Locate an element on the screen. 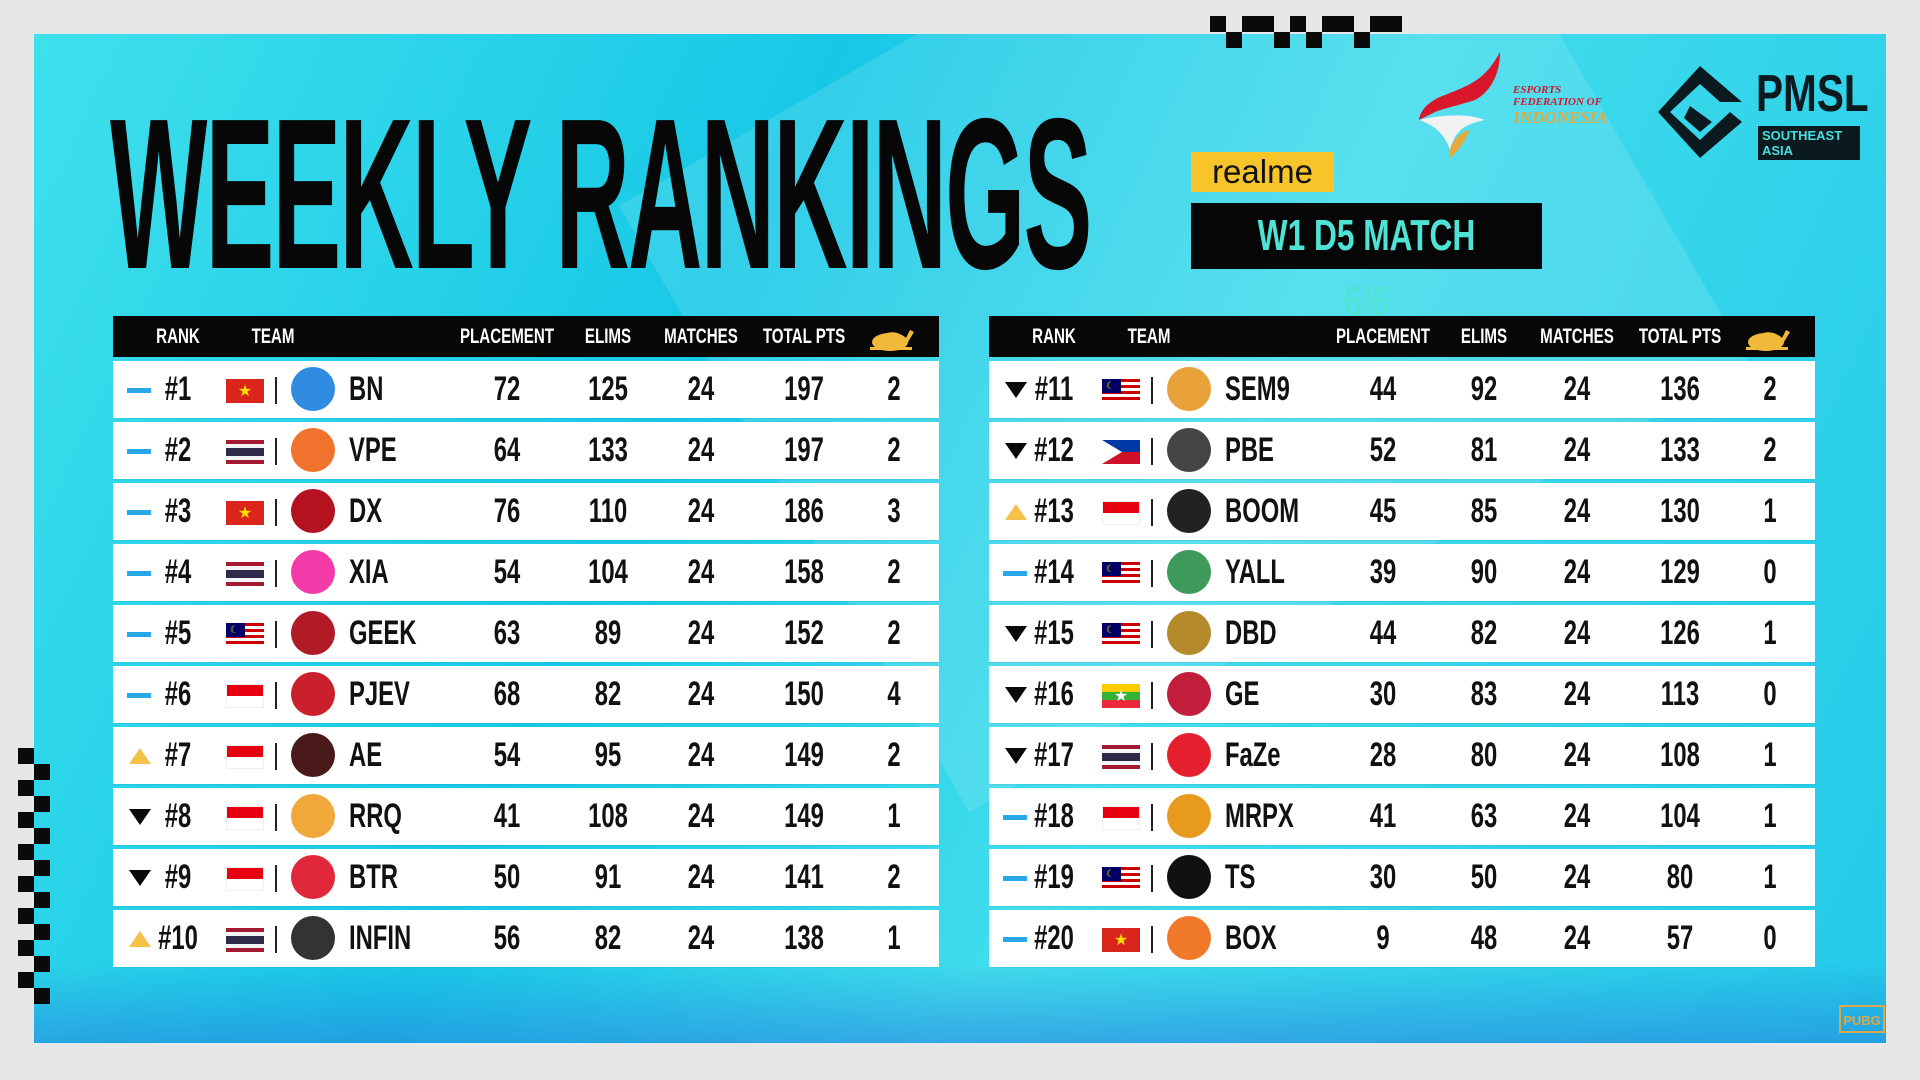 Image resolution: width=1920 pixels, height=1080 pixels. table-row: #20 ★ BOX 9 48 24 57 0 is located at coordinates (1402, 938).